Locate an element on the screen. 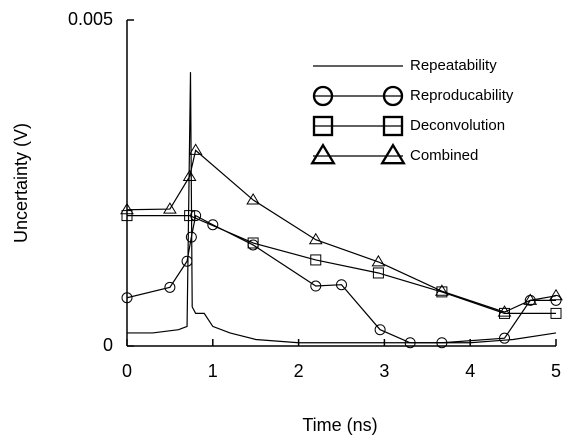  y-tick-label: 0.005 is located at coordinates (90, 19).